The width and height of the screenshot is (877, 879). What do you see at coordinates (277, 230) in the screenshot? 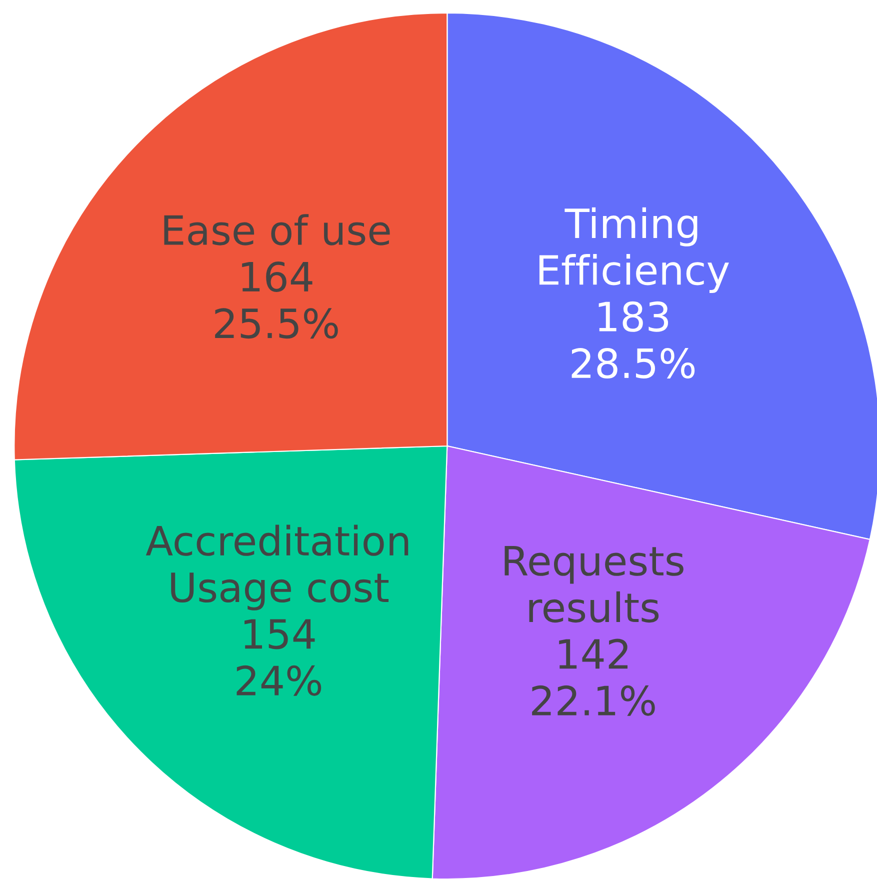
I see `slice-label: Ease of use` at bounding box center [277, 230].